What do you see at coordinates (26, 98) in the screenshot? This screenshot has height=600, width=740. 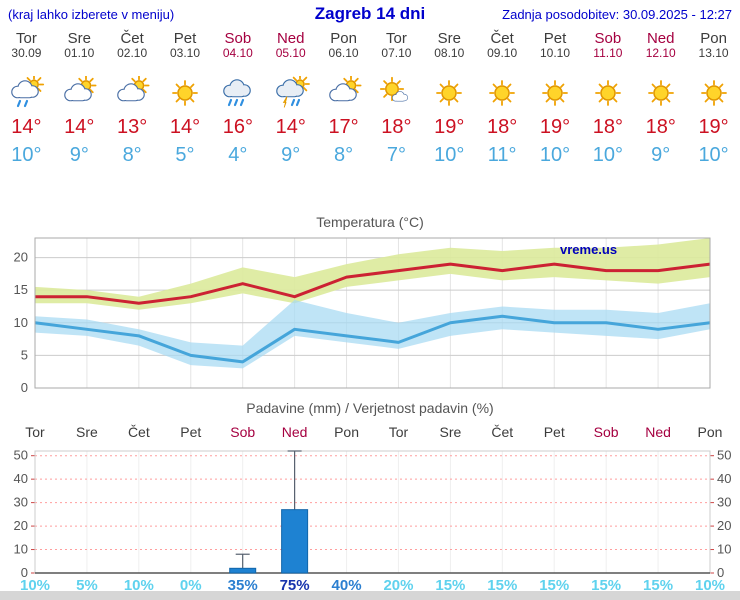 I see `forecast-day-column: Tor 30.09 14° 10°` at bounding box center [26, 98].